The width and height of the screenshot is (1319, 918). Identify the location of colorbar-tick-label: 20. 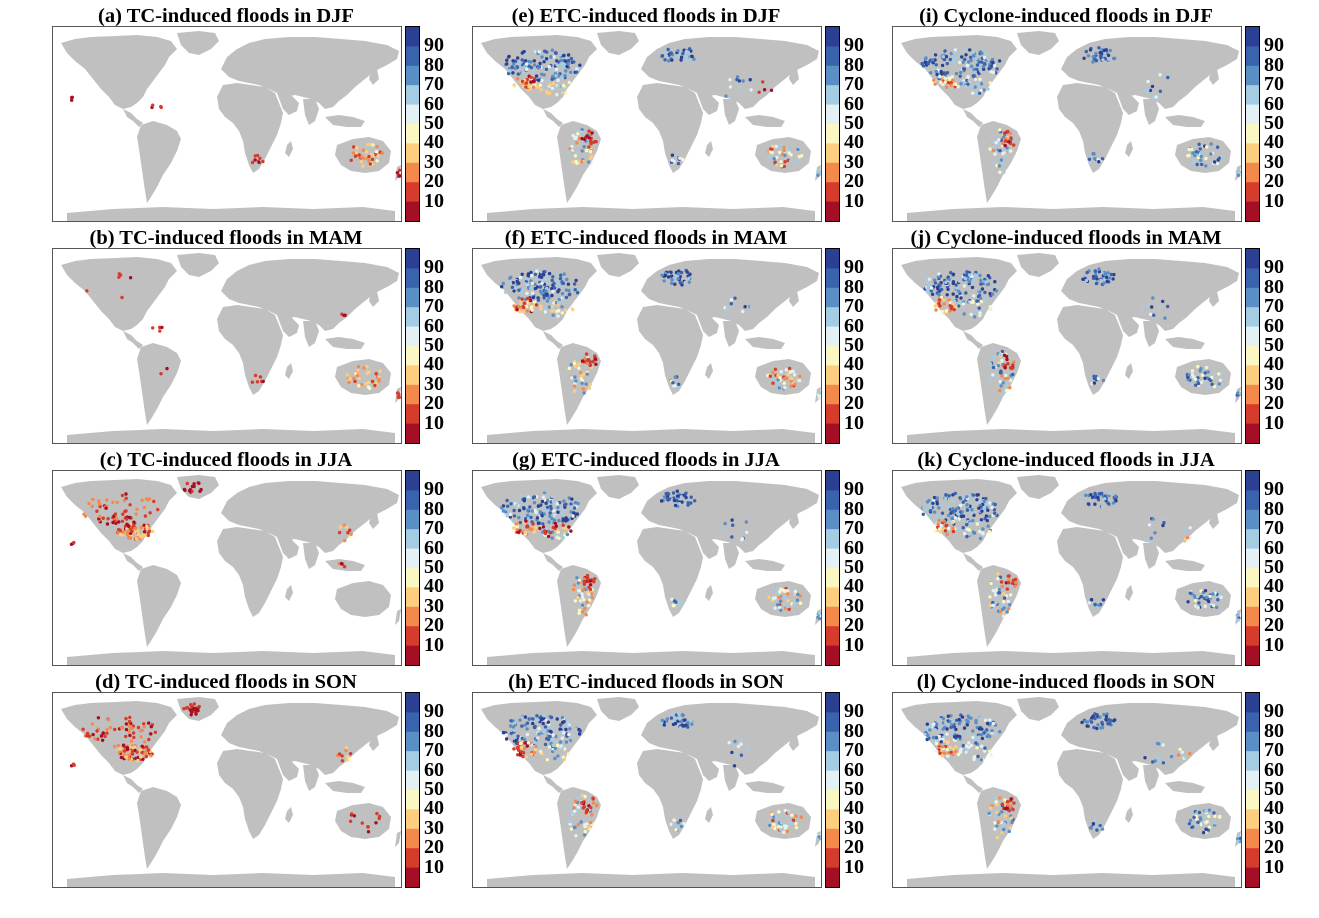
(434, 181).